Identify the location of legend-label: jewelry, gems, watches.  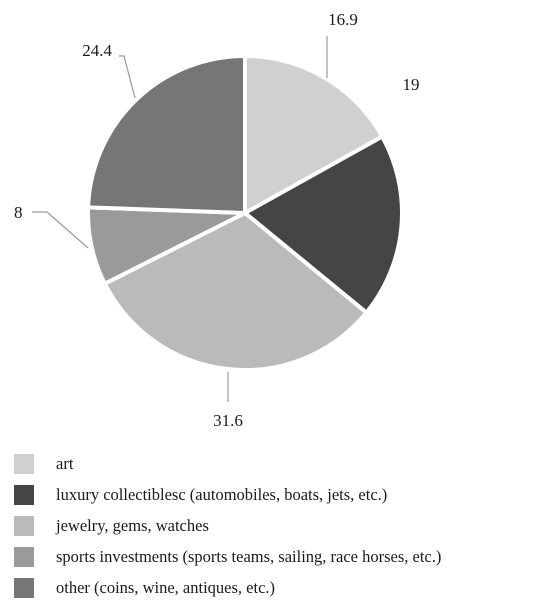
(132, 525).